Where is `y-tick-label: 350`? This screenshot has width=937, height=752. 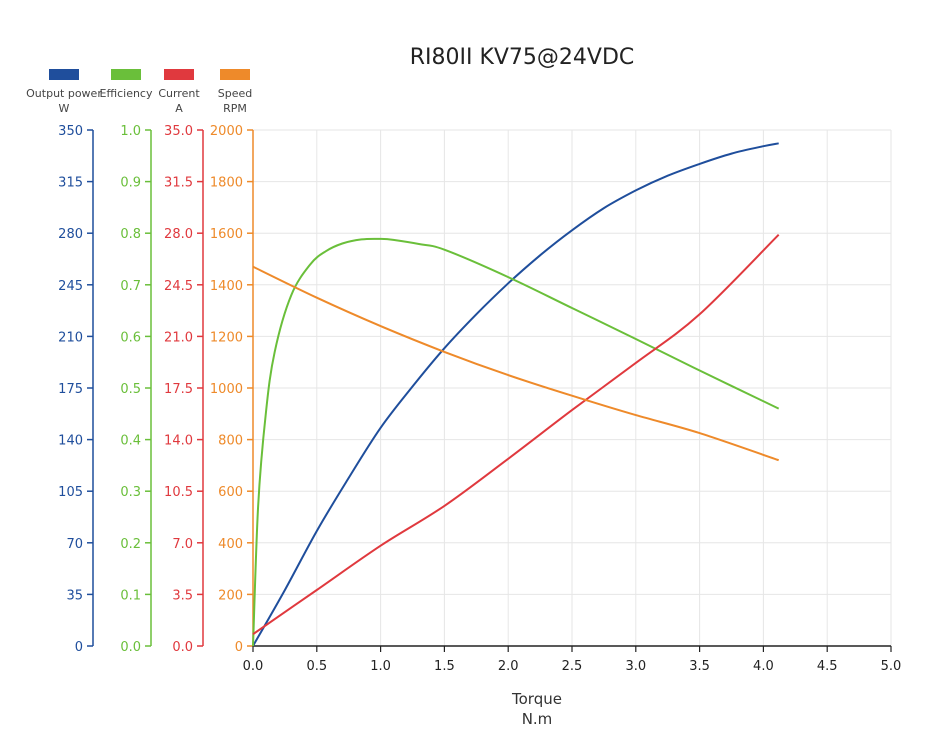 y-tick-label: 350 is located at coordinates (70, 131).